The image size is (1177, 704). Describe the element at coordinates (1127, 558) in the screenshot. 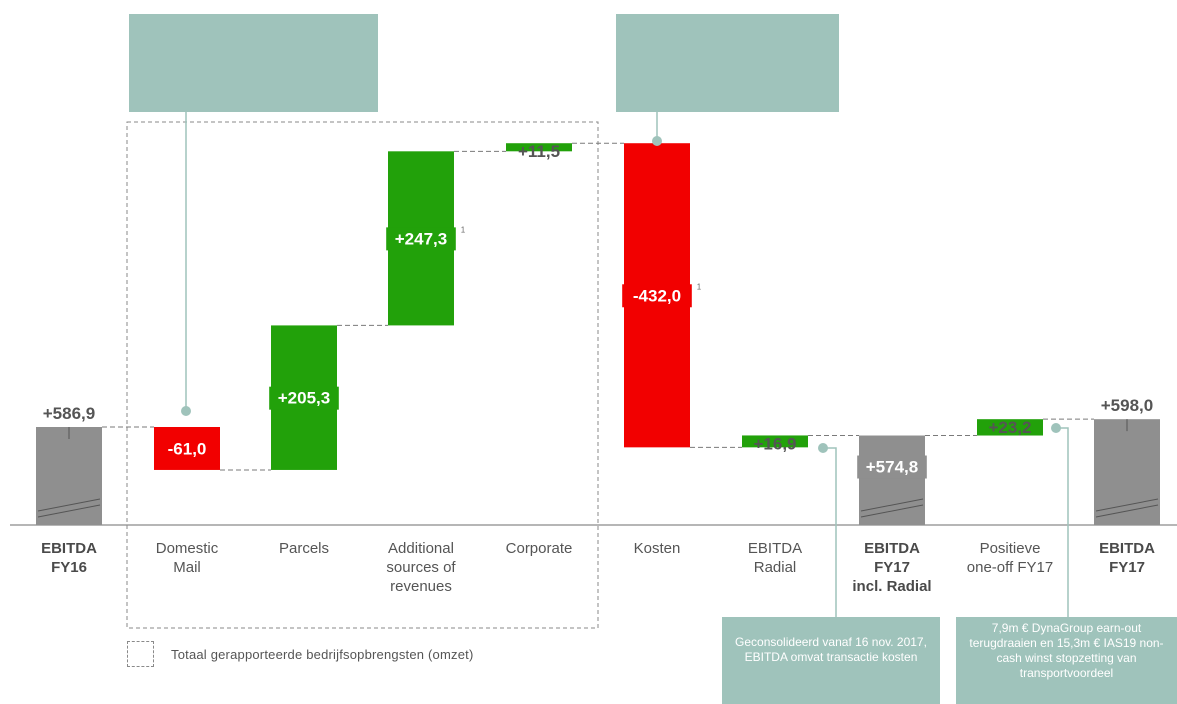

I see `category-label-10: EBITDA FY17` at that location.